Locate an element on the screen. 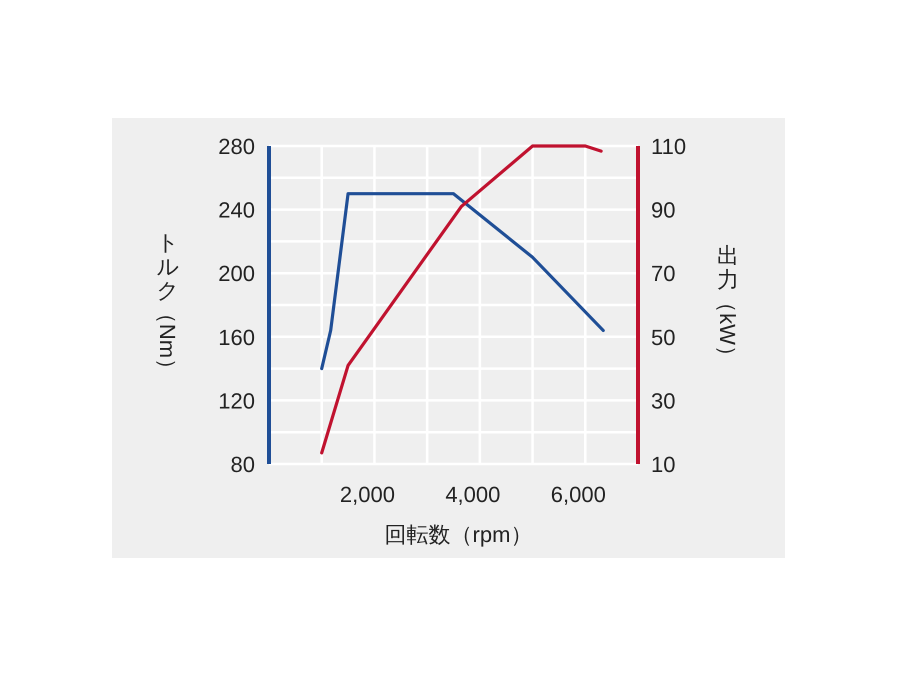 The height and width of the screenshot is (675, 900). y-tick-label: 280 is located at coordinates (236, 146).